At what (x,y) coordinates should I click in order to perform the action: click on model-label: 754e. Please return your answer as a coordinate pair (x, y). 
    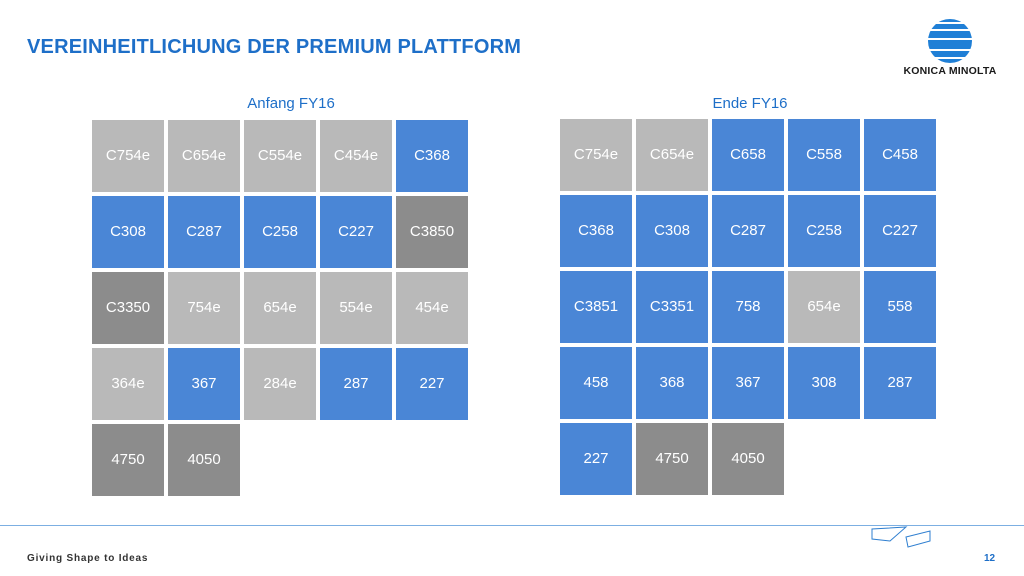
    Looking at the image, I should click on (204, 307).